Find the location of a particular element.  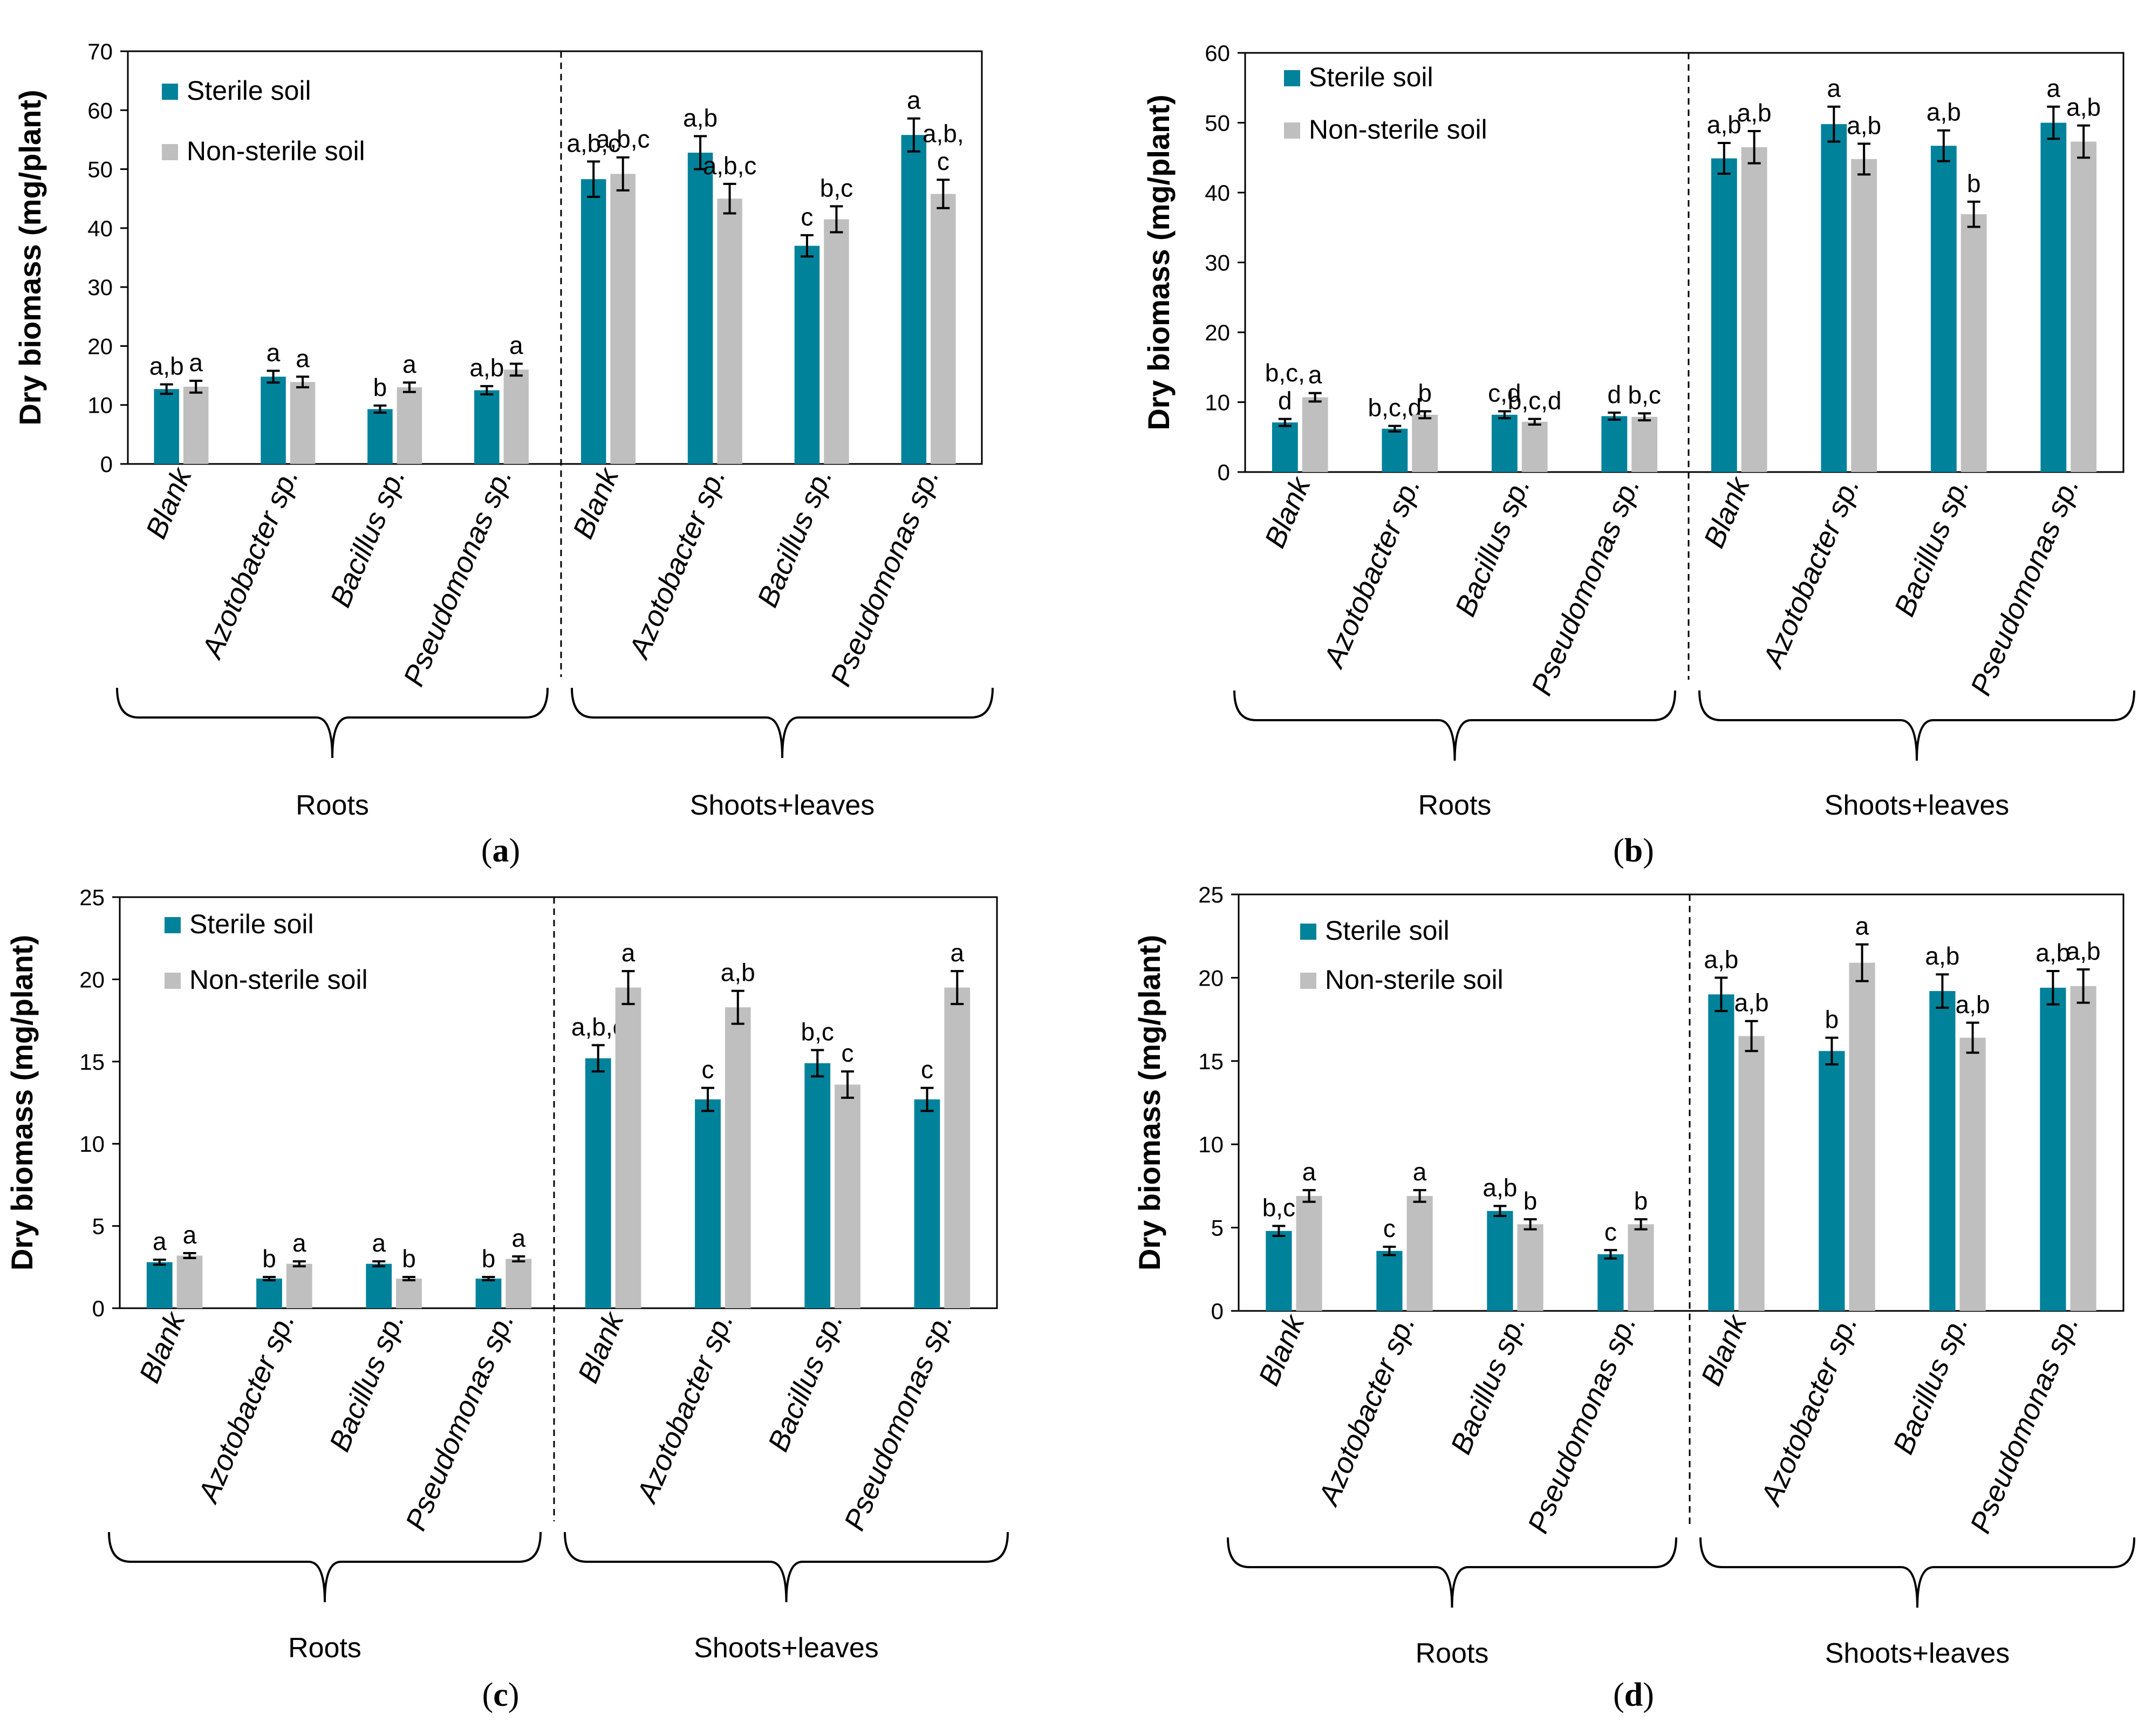

significance-letter: a,b,c is located at coordinates (943, 148).